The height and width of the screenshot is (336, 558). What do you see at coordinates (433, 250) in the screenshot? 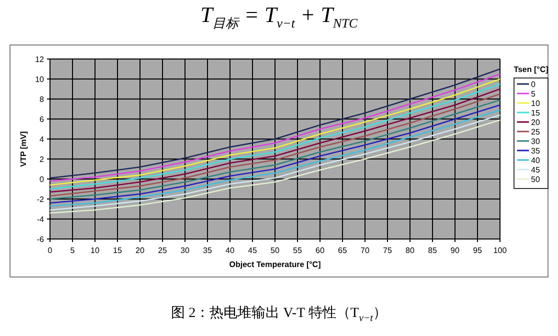
I see `x-tick-label: 85` at bounding box center [433, 250].